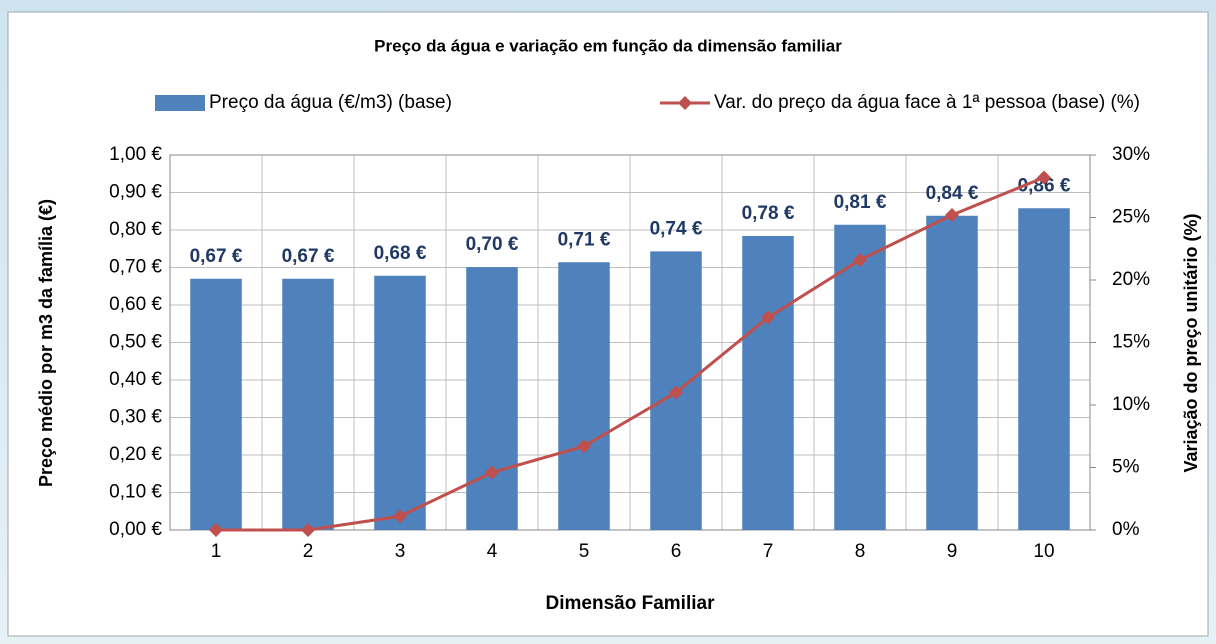  I want to click on y-tick-label: 0,00 €, so click(135, 529).